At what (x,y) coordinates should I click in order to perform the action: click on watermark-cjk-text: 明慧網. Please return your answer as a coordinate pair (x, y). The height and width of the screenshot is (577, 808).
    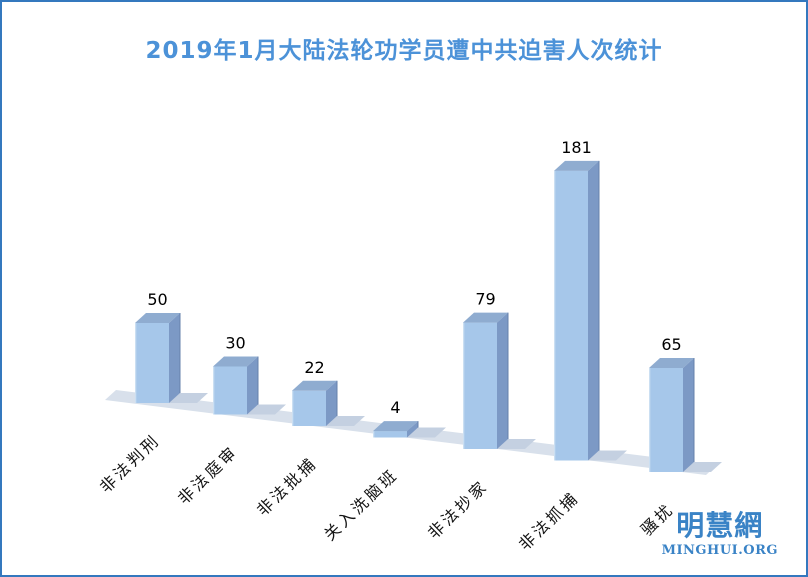
    Looking at the image, I should click on (720, 525).